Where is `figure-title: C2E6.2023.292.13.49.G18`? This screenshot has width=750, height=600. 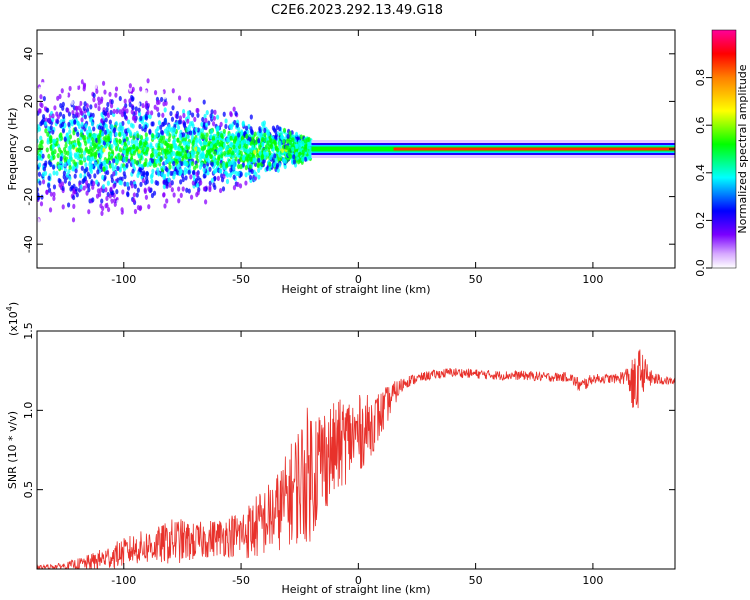
figure-title: C2E6.2023.292.13.49.G18 is located at coordinates (357, 10).